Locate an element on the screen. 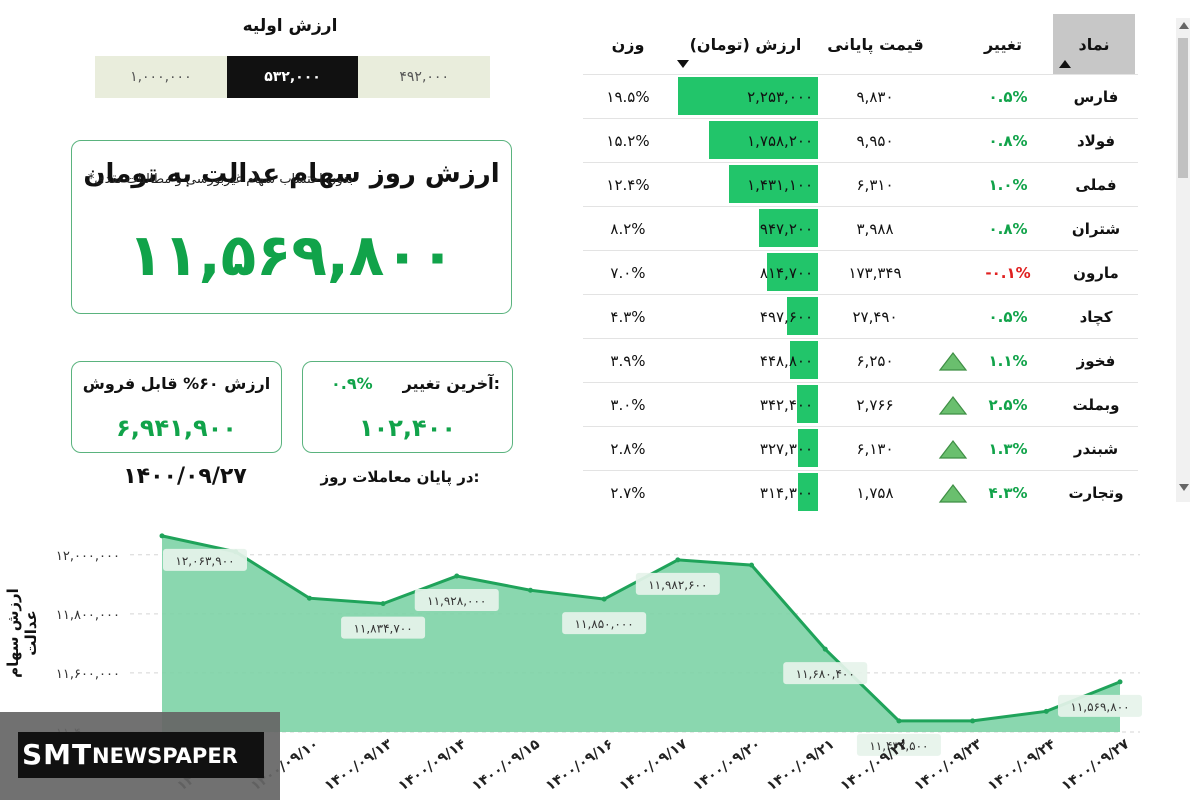 The width and height of the screenshot is (1200, 800). header-symbol: نماد is located at coordinates (1094, 44).